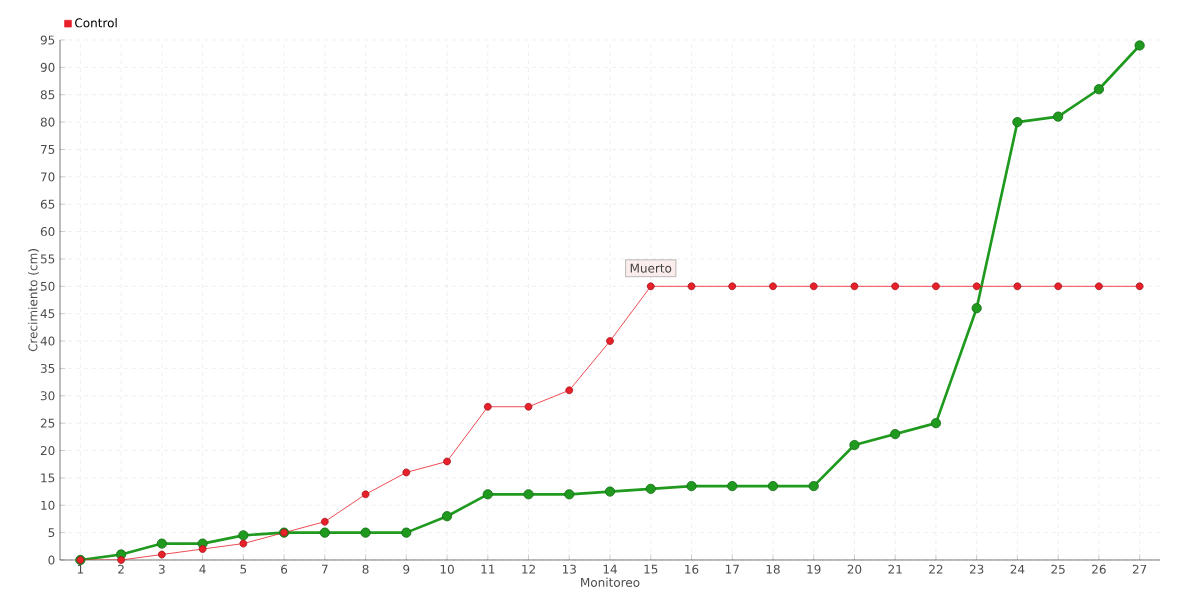 This screenshot has width=1180, height=600. I want to click on y-tick-label: 45, so click(47, 314).